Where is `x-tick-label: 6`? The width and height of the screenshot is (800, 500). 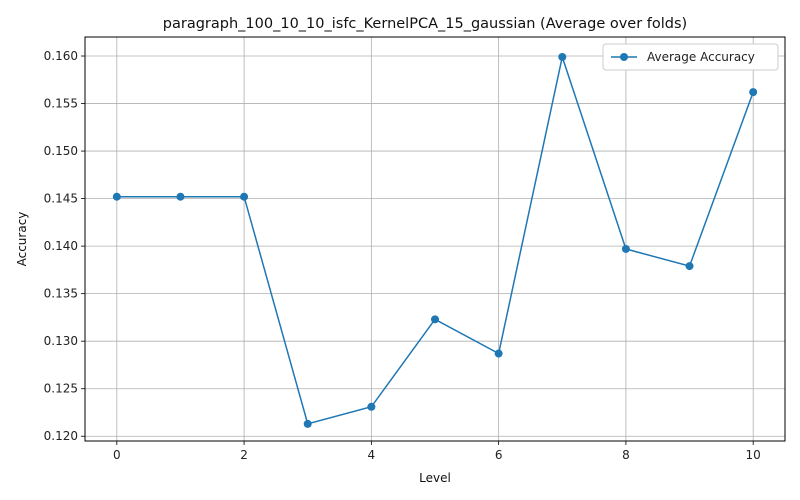 x-tick-label: 6 is located at coordinates (499, 455).